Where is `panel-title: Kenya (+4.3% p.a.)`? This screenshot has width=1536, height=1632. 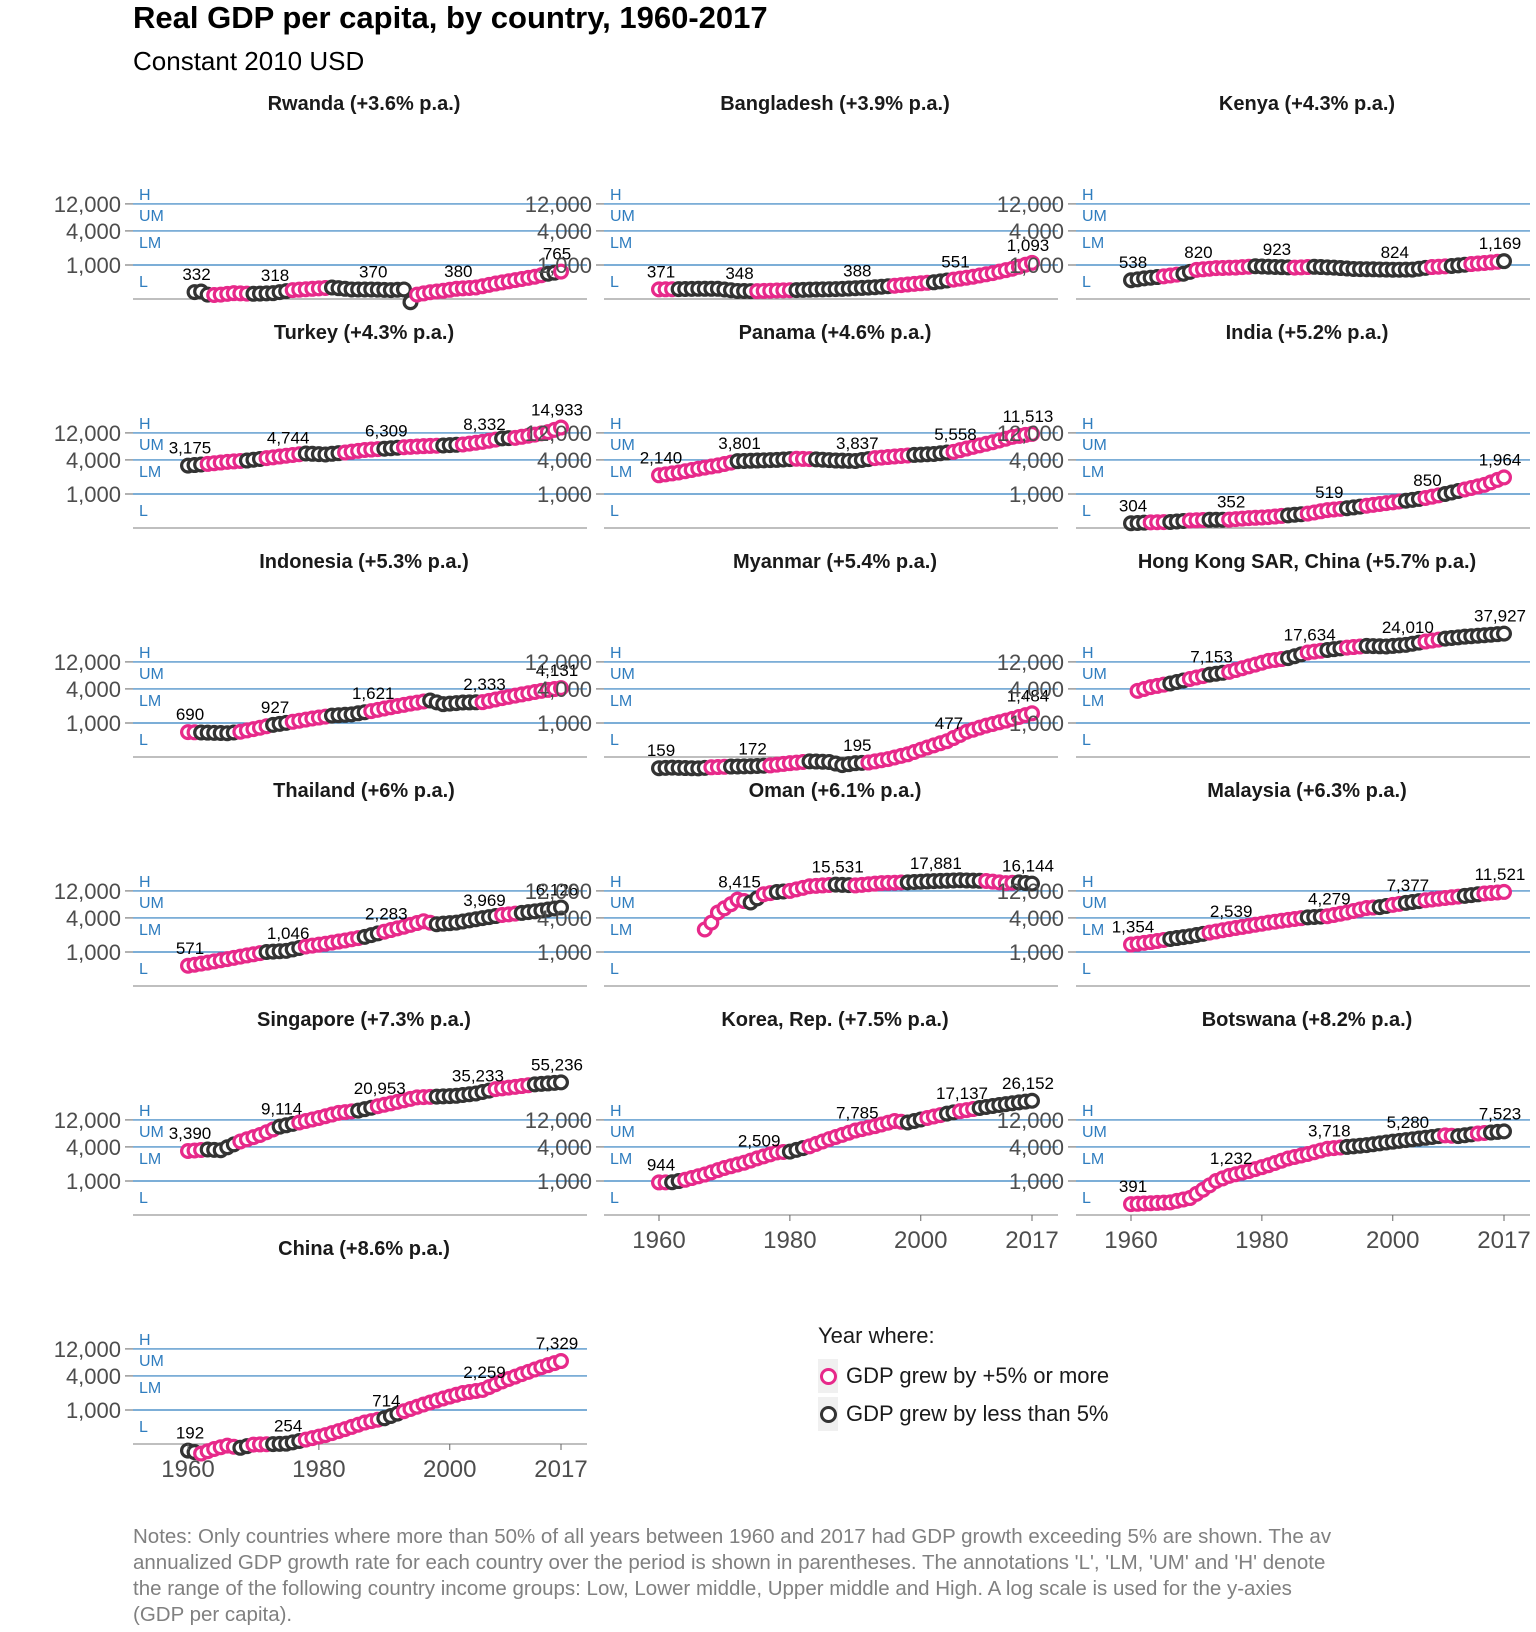
panel-title: Kenya (+4.3% p.a.) is located at coordinates (1307, 104).